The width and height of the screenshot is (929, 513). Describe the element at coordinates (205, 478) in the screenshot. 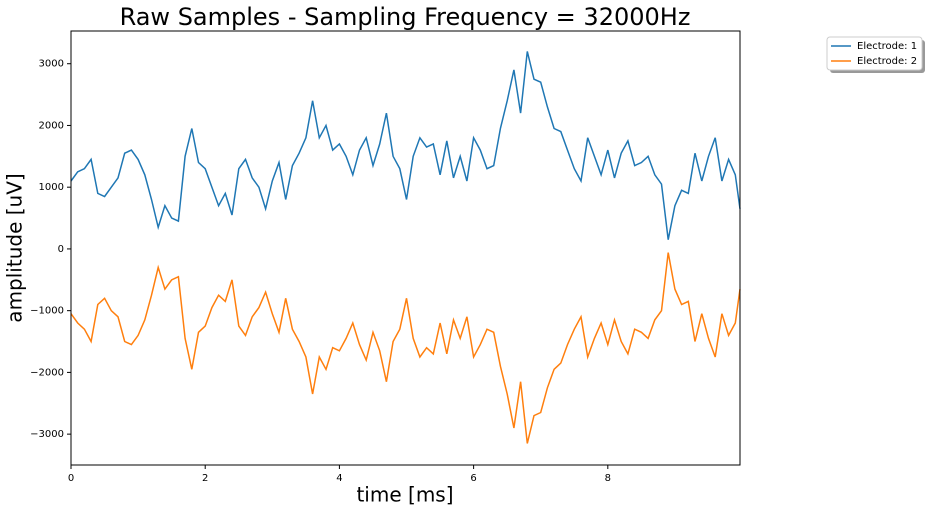

I see `x-tick-label: 2` at that location.